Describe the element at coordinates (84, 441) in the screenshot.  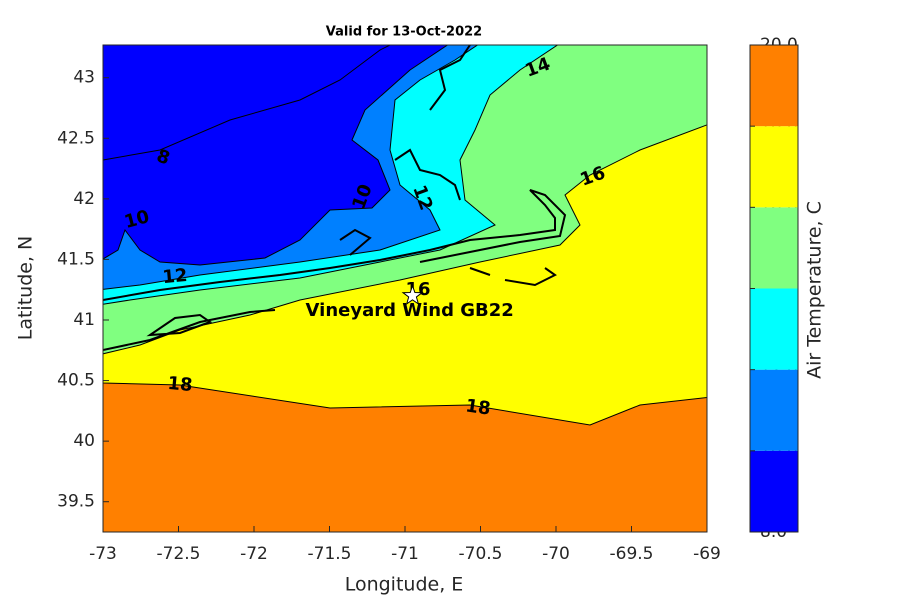
I see `y-tick-label: 40` at that location.